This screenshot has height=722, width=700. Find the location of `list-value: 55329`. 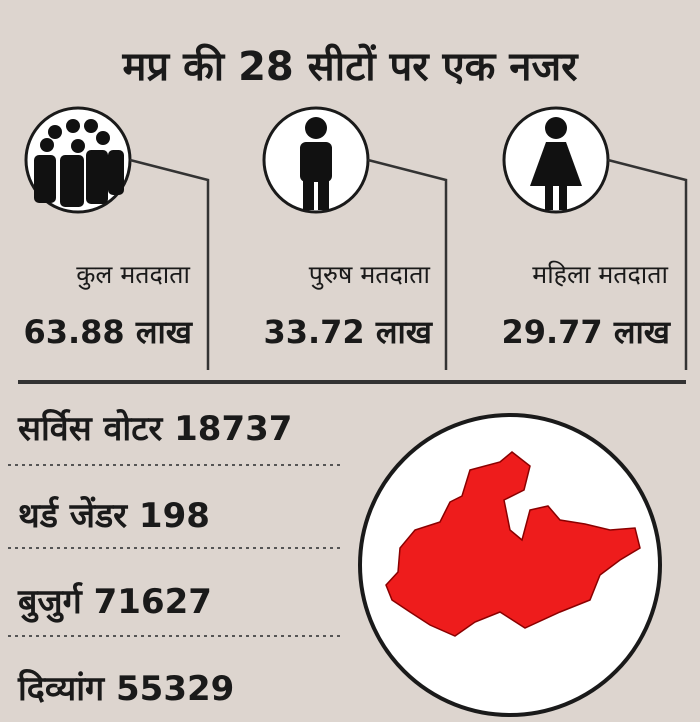

list-value: 55329 is located at coordinates (175, 689).